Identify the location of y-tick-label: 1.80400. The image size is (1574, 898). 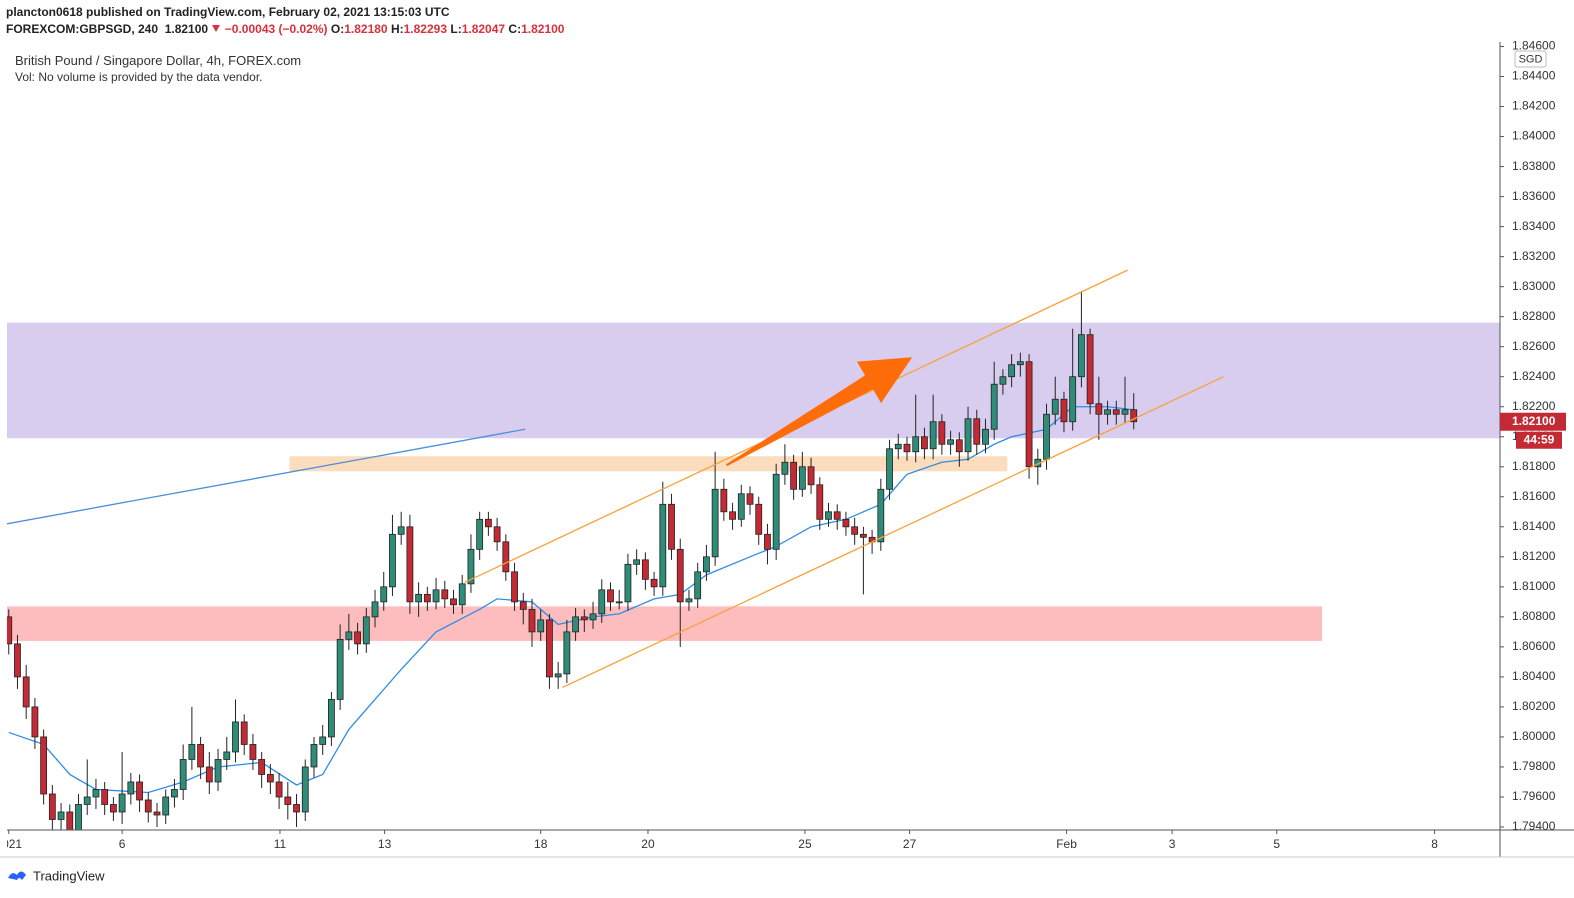
(1534, 676).